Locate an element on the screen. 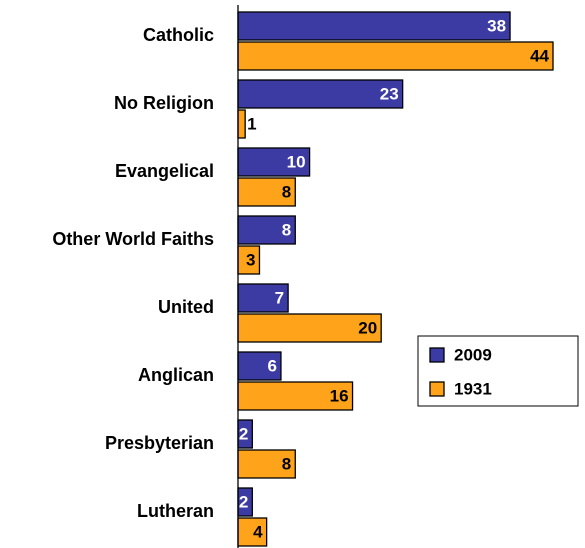  value-label: 7 is located at coordinates (279, 297).